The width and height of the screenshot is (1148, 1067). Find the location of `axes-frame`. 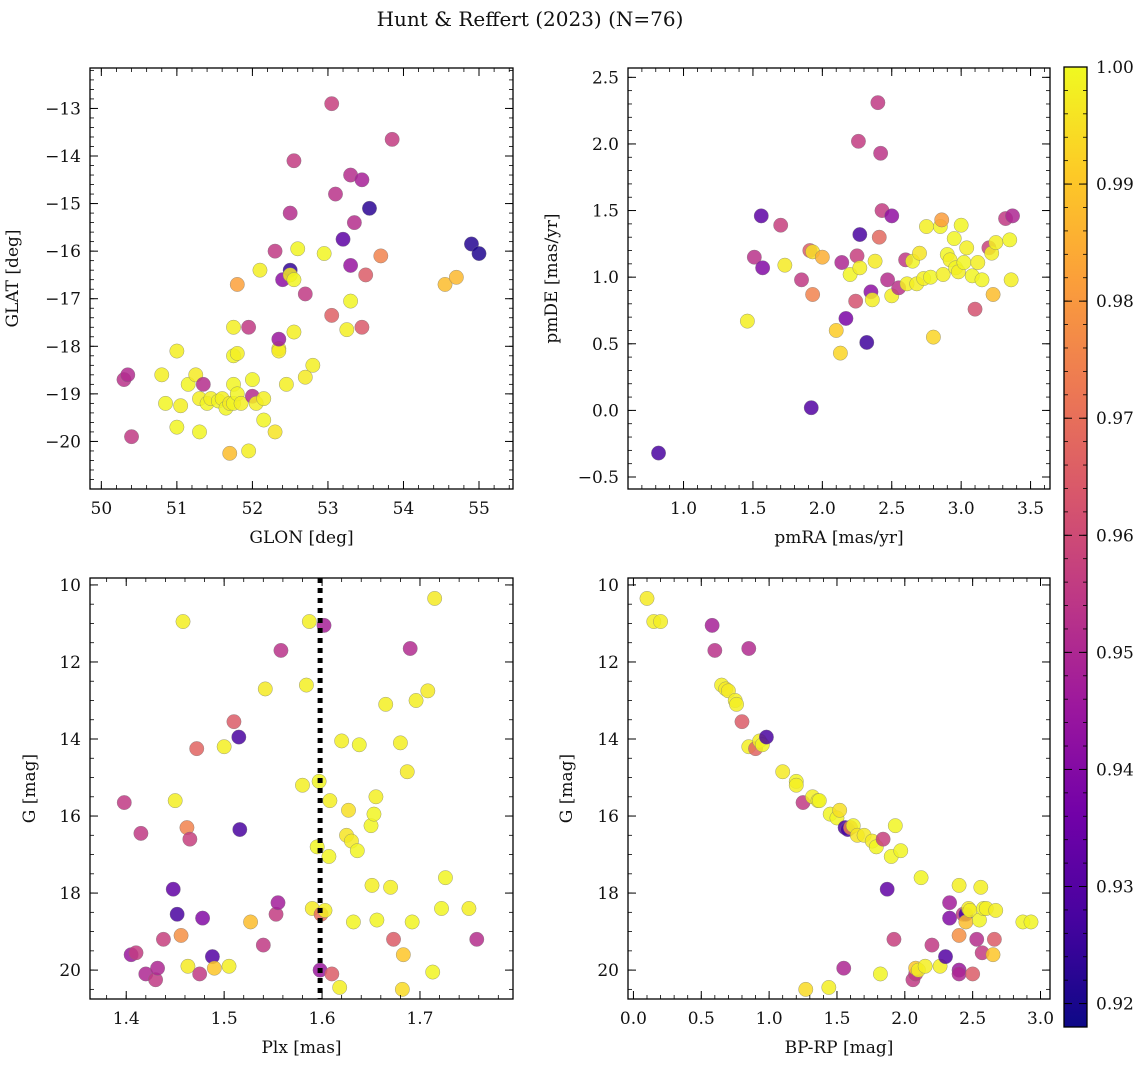

axes-frame is located at coordinates (301, 278).